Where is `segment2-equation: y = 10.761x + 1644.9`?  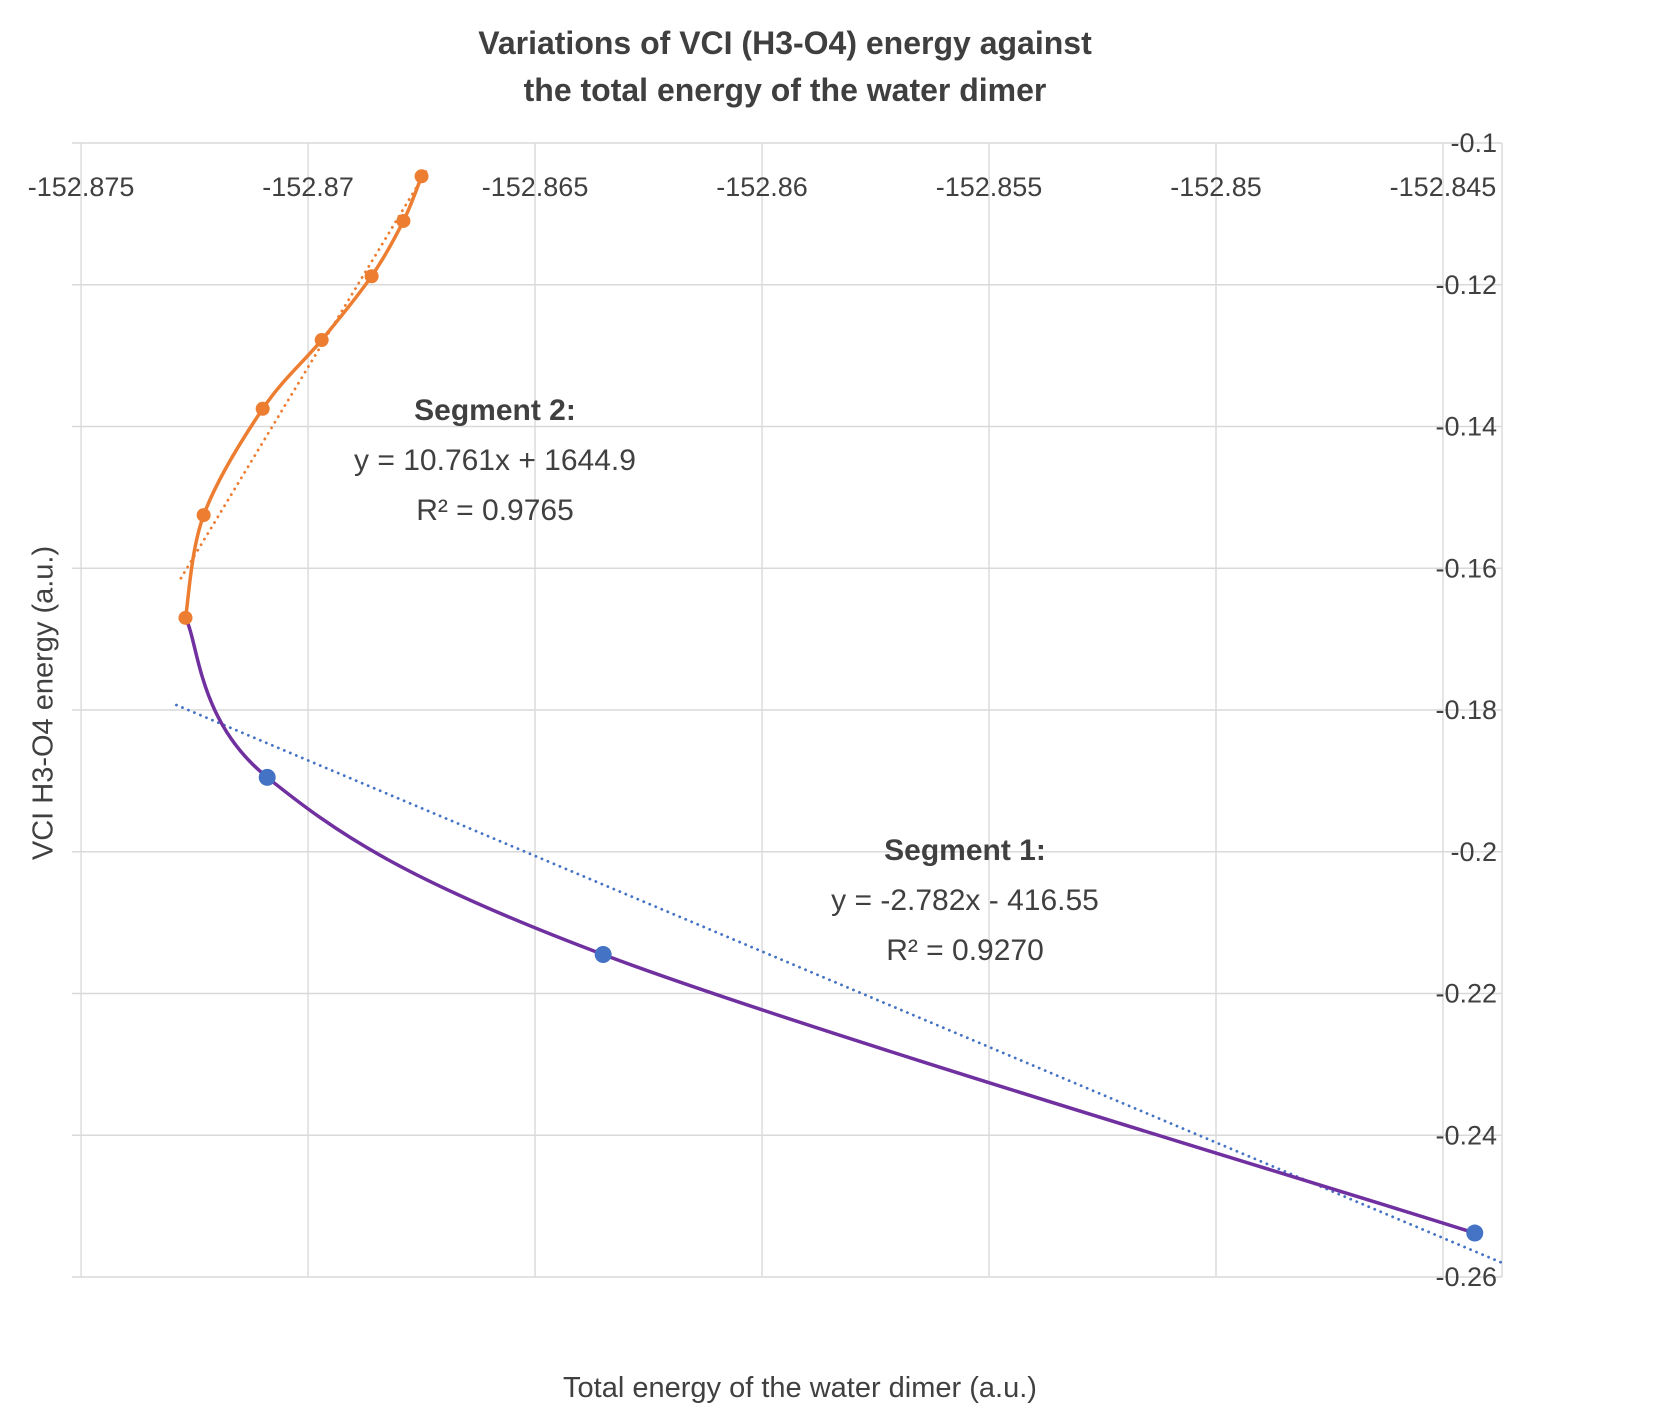 segment2-equation: y = 10.761x + 1644.9 is located at coordinates (495, 460).